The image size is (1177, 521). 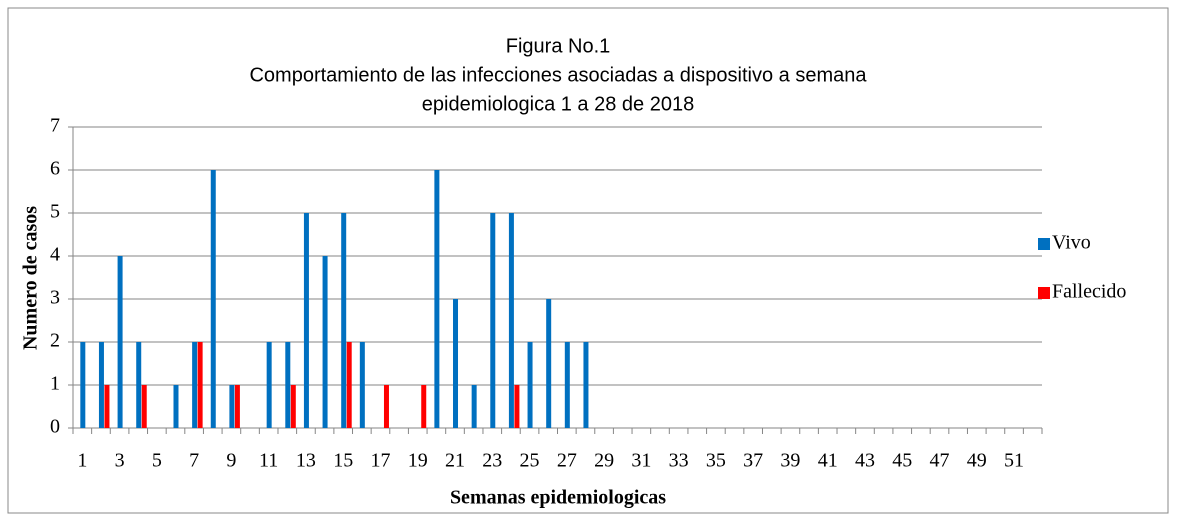 I want to click on y-tick-label: 5, so click(x=55, y=212).